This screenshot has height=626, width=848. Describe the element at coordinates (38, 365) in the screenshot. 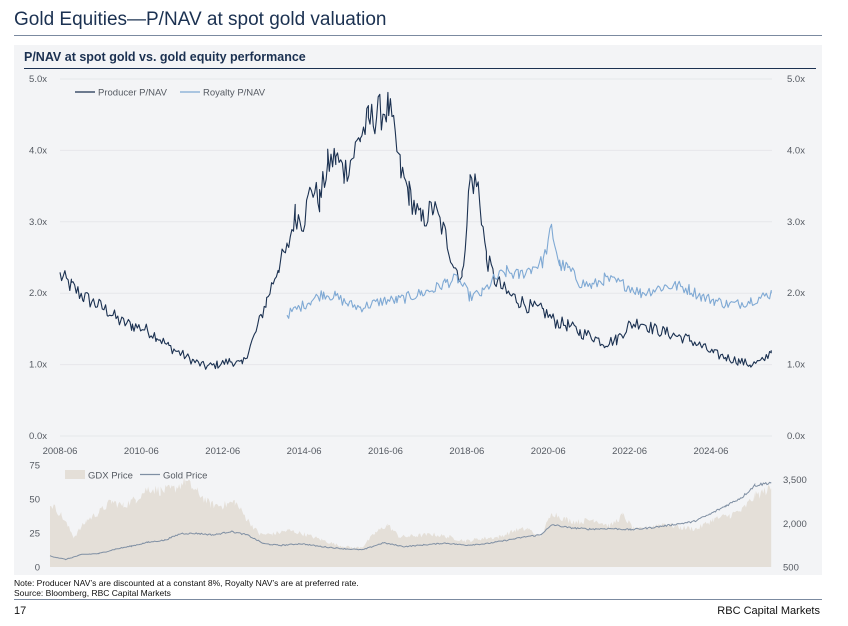

I see `top-left-y-tick-label: 1.0x` at that location.